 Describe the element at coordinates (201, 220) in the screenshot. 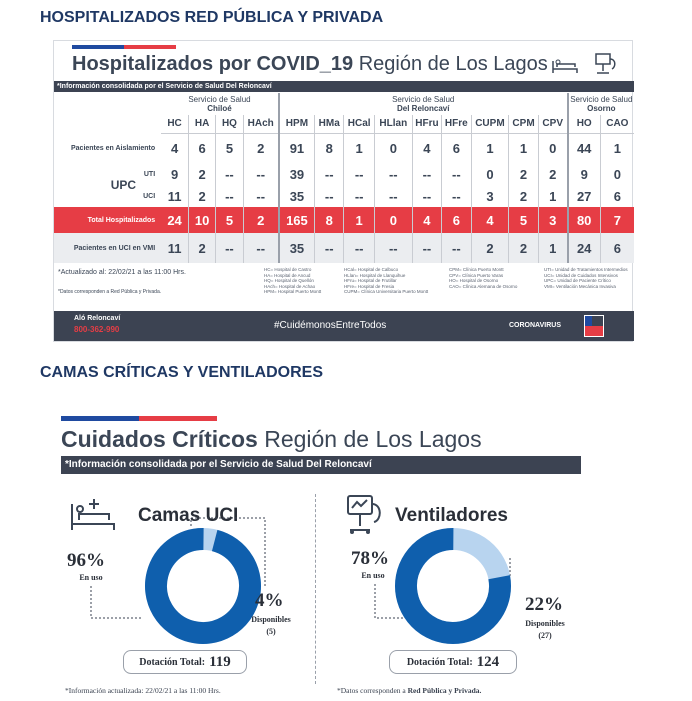

I see `table-cell: 10` at that location.